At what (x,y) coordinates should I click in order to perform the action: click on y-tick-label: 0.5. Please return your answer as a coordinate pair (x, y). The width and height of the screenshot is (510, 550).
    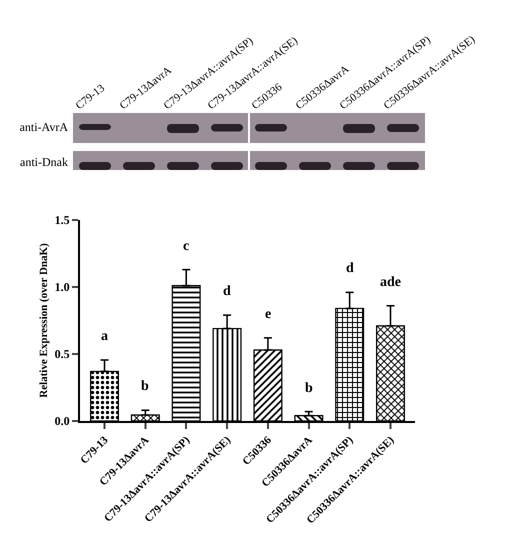
    Looking at the image, I should click on (62, 354).